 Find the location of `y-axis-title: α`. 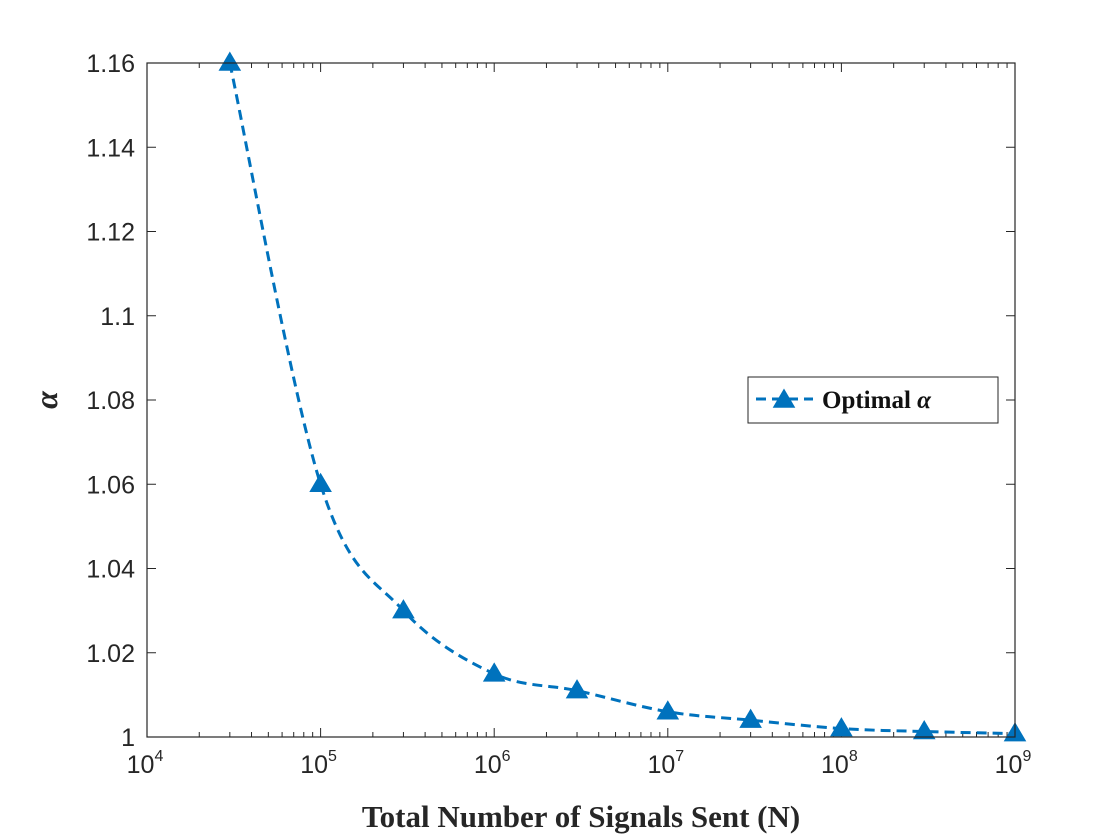

y-axis-title: α is located at coordinates (46, 399).